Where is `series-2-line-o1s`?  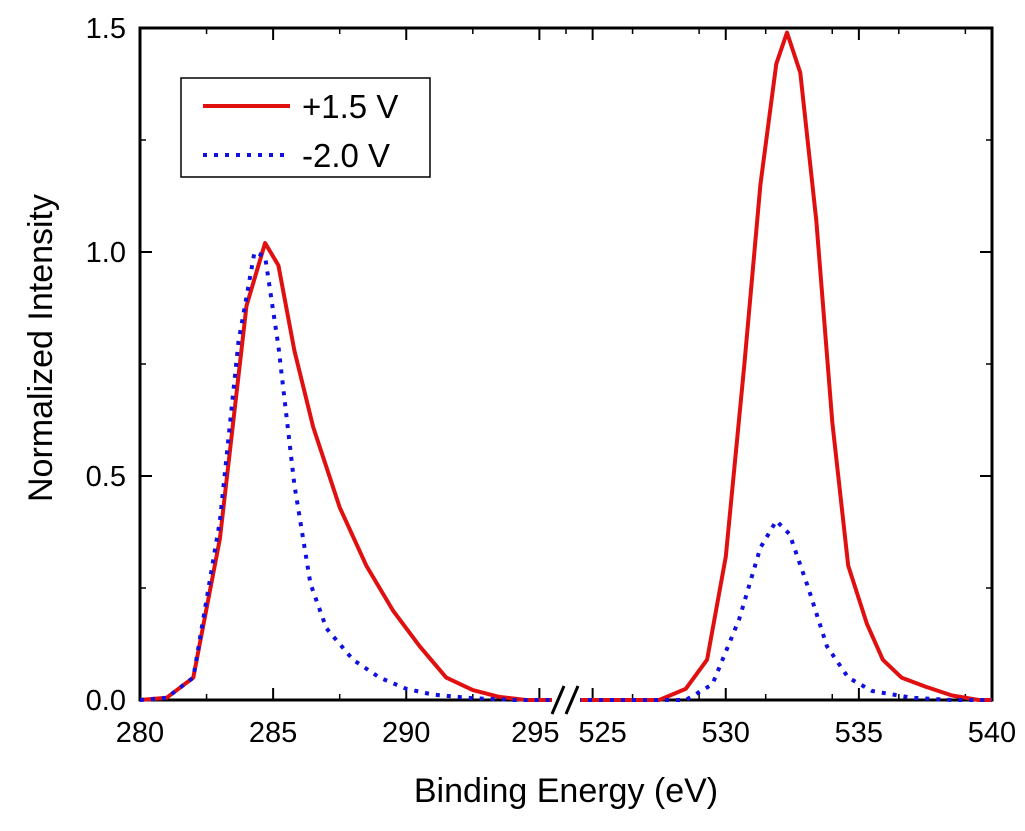
series-2-line-o1s is located at coordinates (779, 610).